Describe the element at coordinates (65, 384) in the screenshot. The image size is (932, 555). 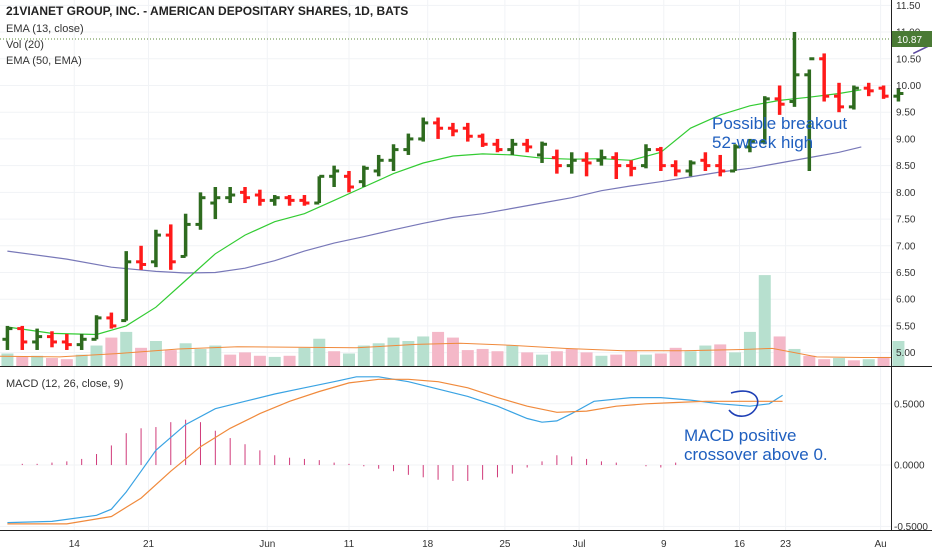
I see `macd-label: MACD (12, 26, close, 9)` at that location.